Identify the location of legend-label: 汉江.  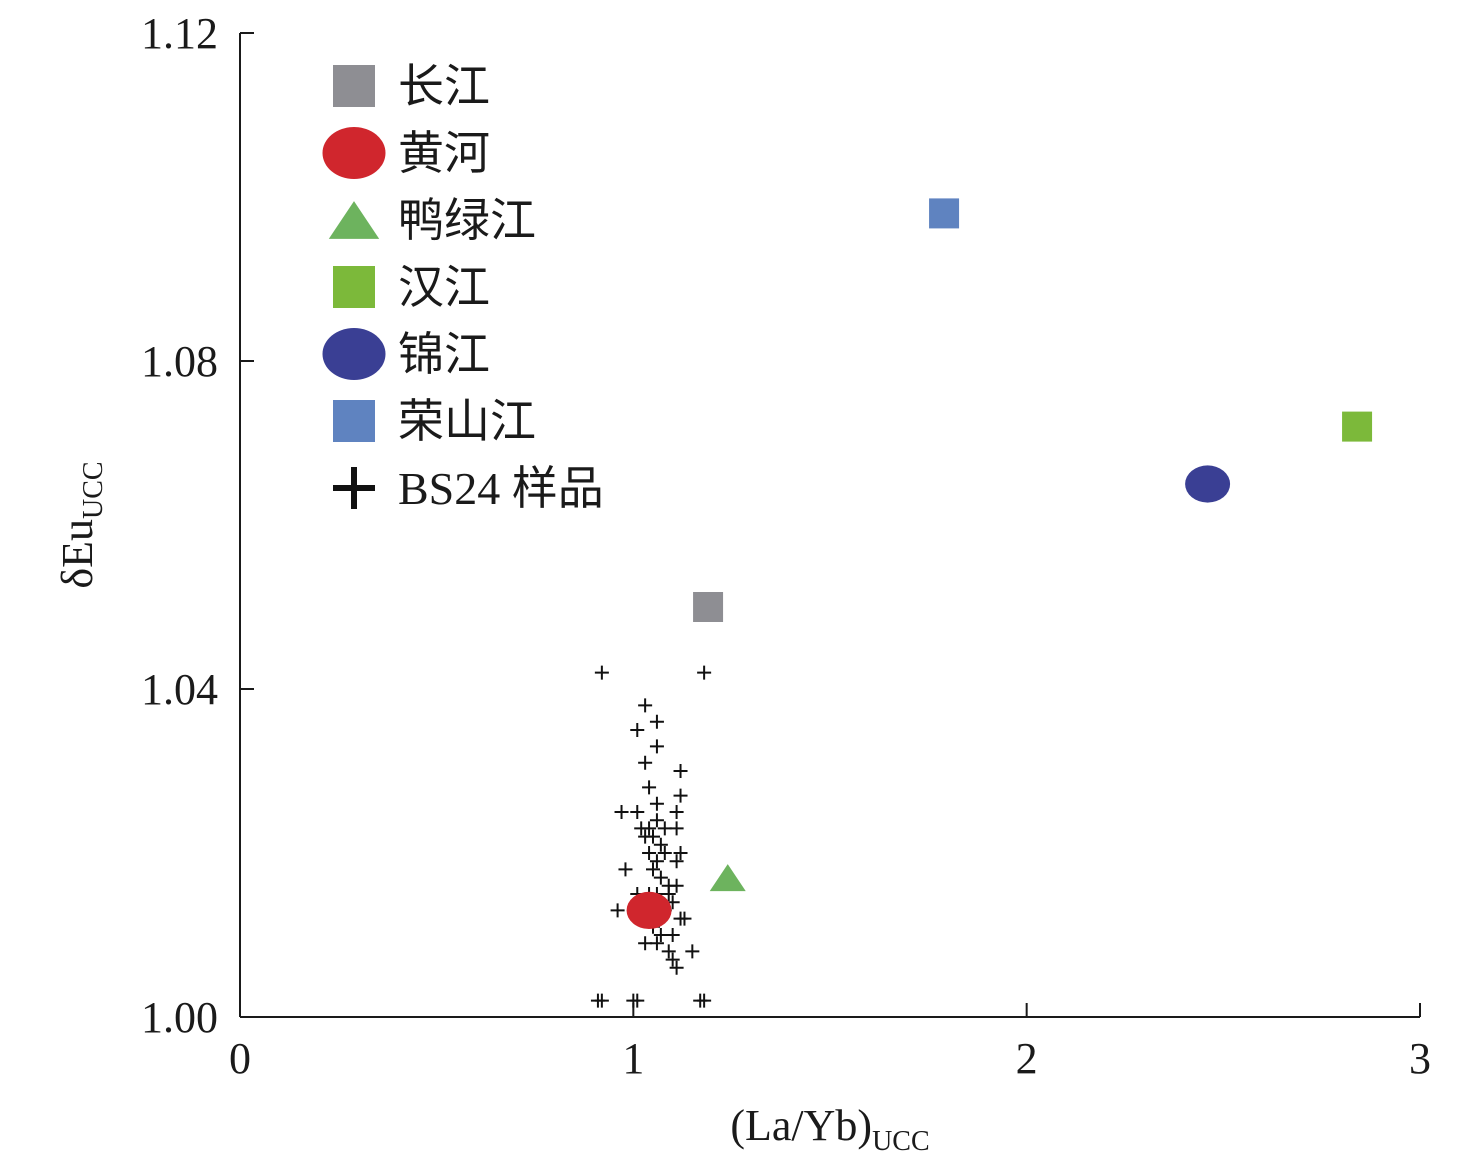
(444, 287).